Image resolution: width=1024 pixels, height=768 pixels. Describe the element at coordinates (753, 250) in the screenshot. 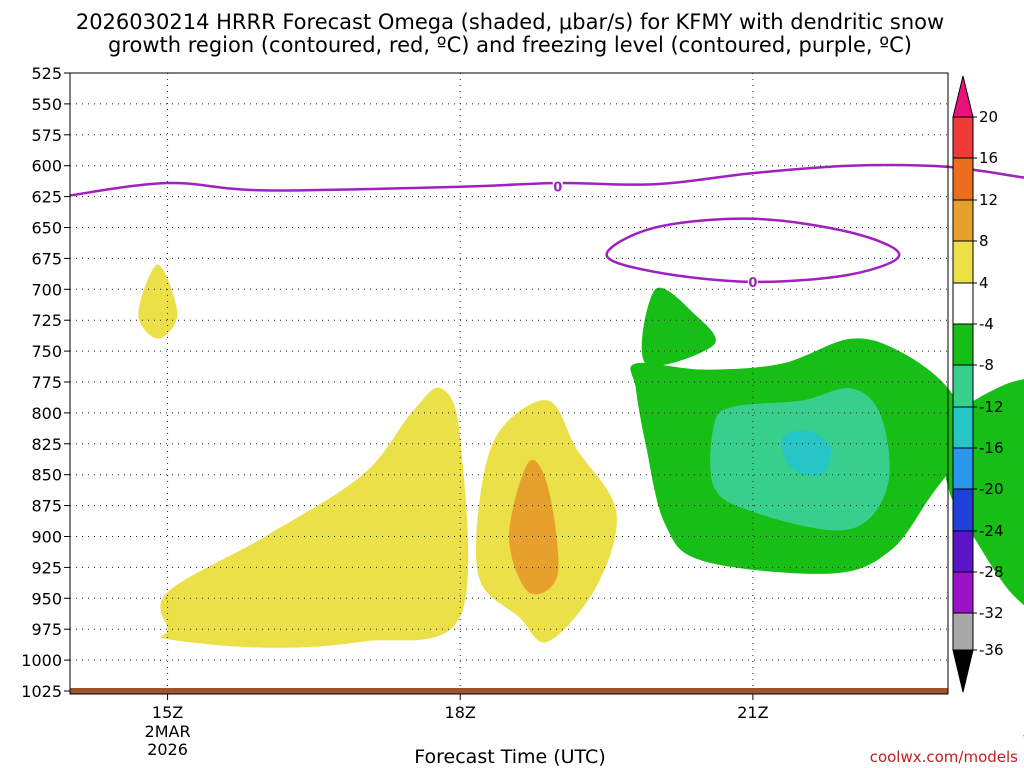

I see `freezing-level-loop` at that location.